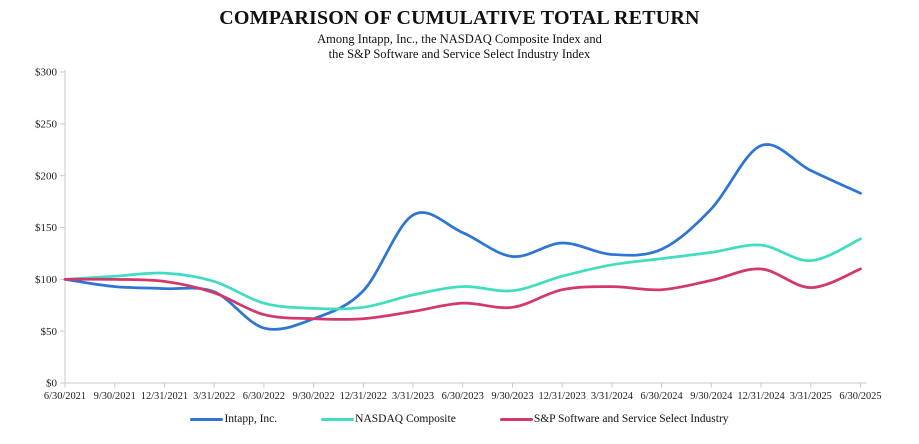  Describe the element at coordinates (860, 396) in the screenshot. I see `x-axis-tick-label: 6/30/2025` at that location.